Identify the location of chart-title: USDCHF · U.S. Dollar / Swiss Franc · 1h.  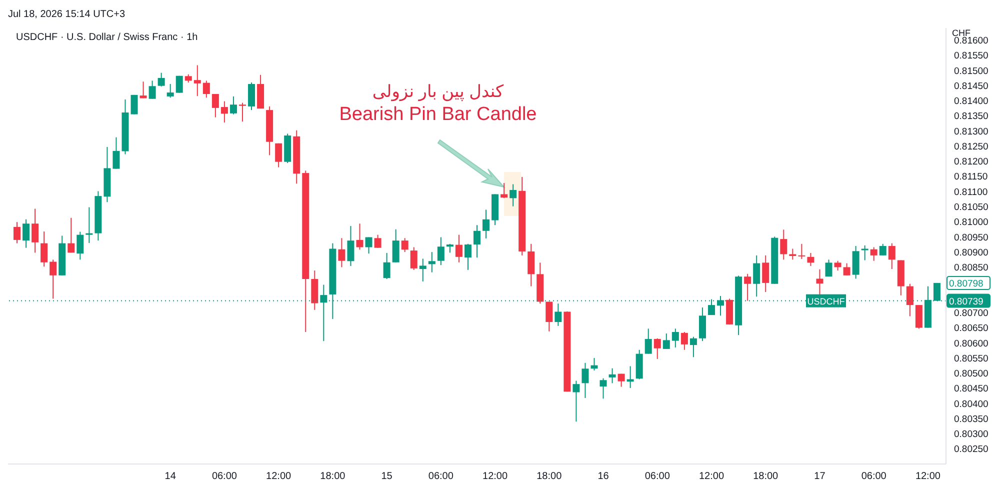
(107, 37).